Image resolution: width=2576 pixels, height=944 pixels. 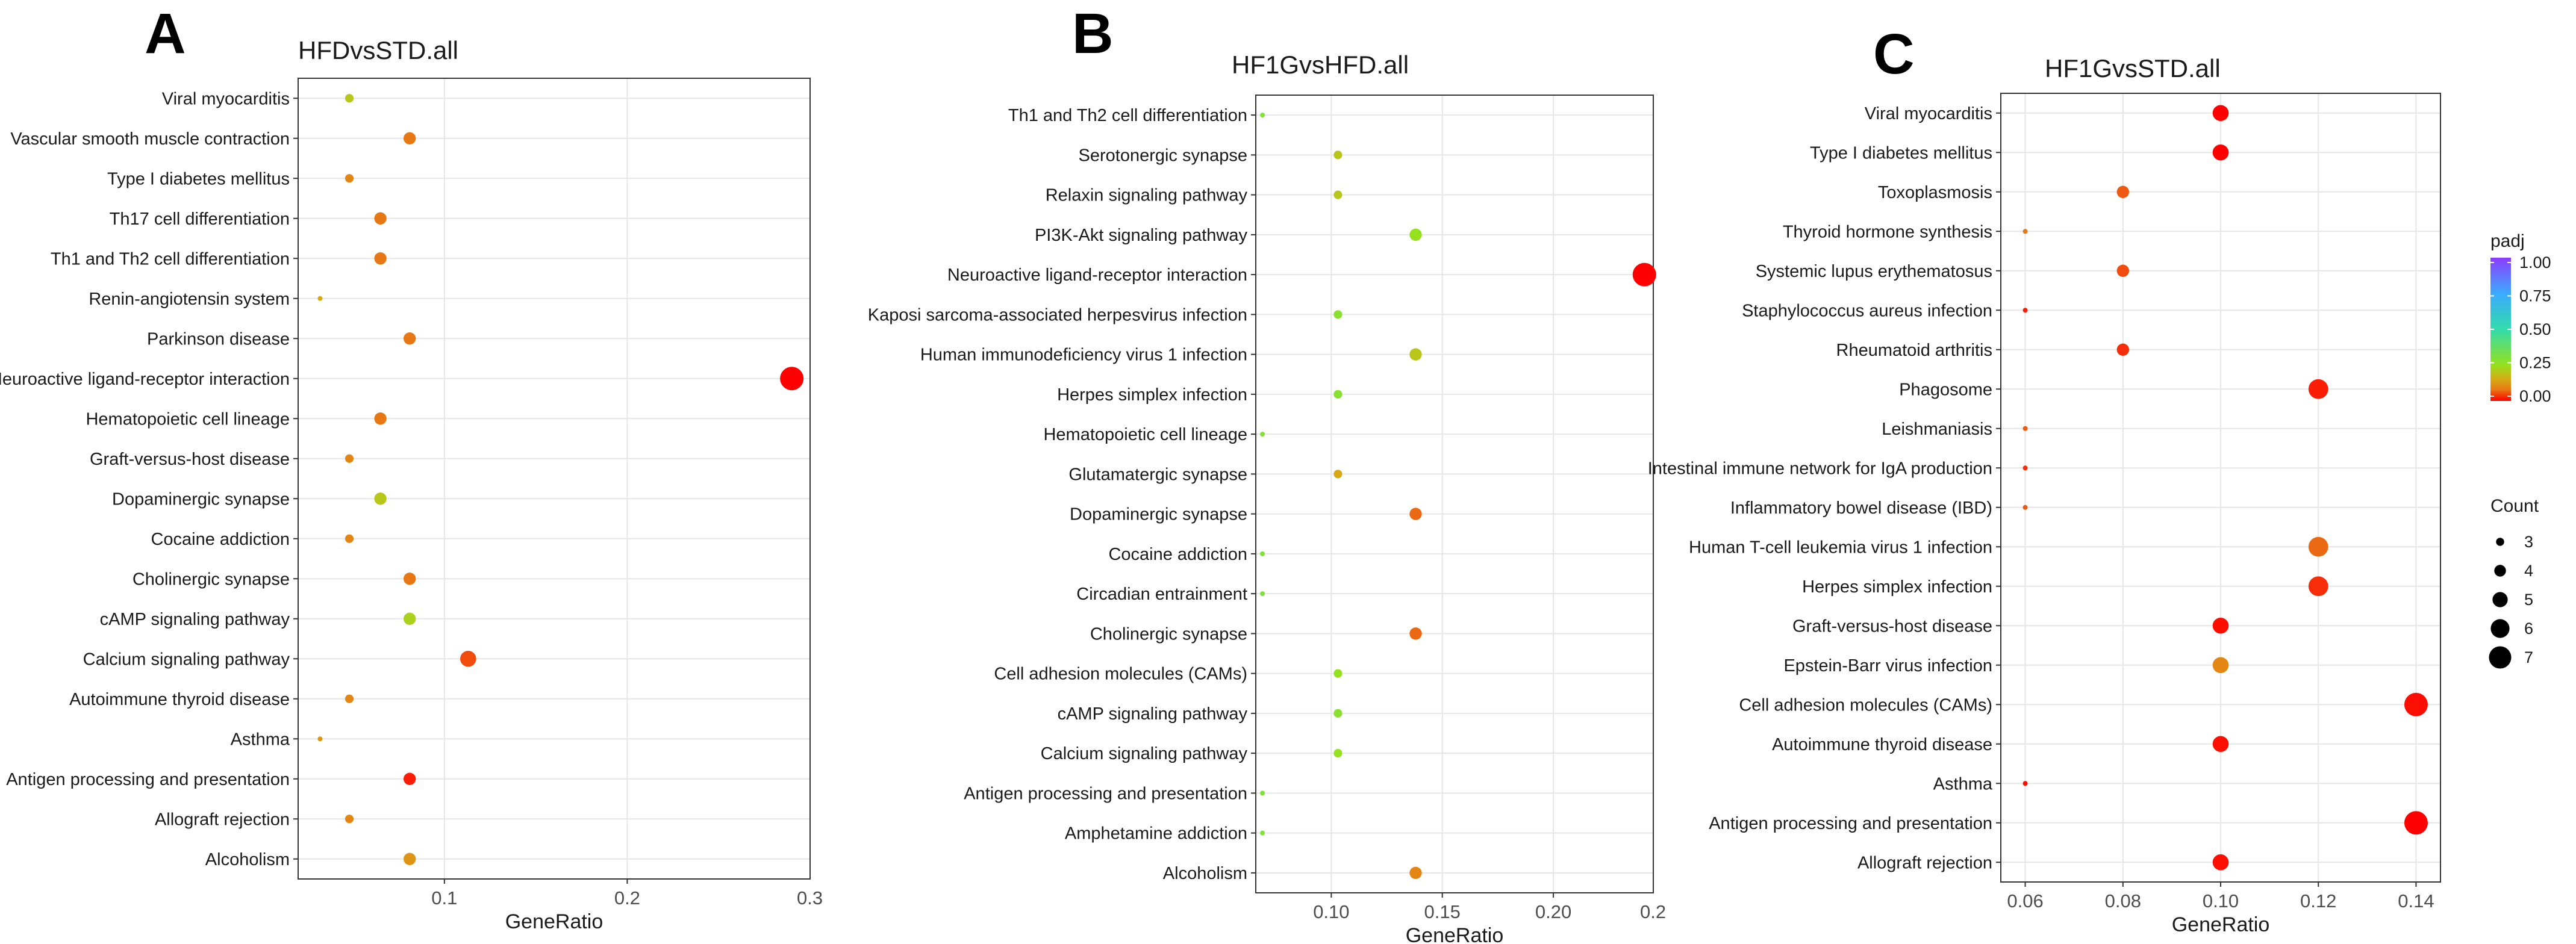 What do you see at coordinates (1887, 231) in the screenshot?
I see `category-label: Thyroid hormone synthesis` at bounding box center [1887, 231].